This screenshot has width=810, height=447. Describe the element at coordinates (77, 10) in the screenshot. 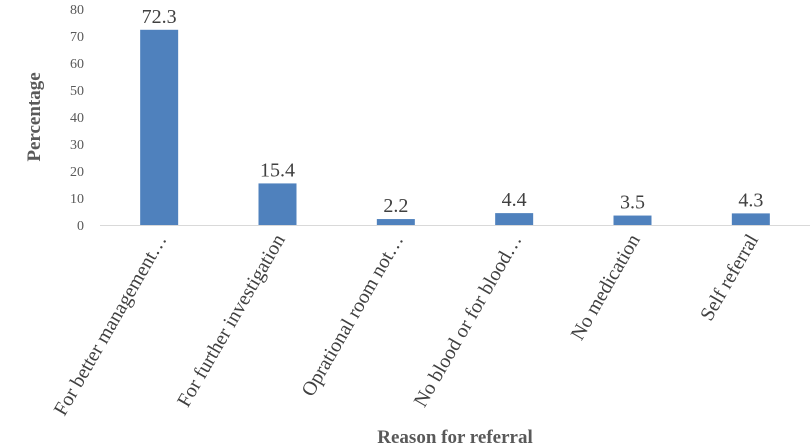

I see `y-tick-label: 80` at that location.